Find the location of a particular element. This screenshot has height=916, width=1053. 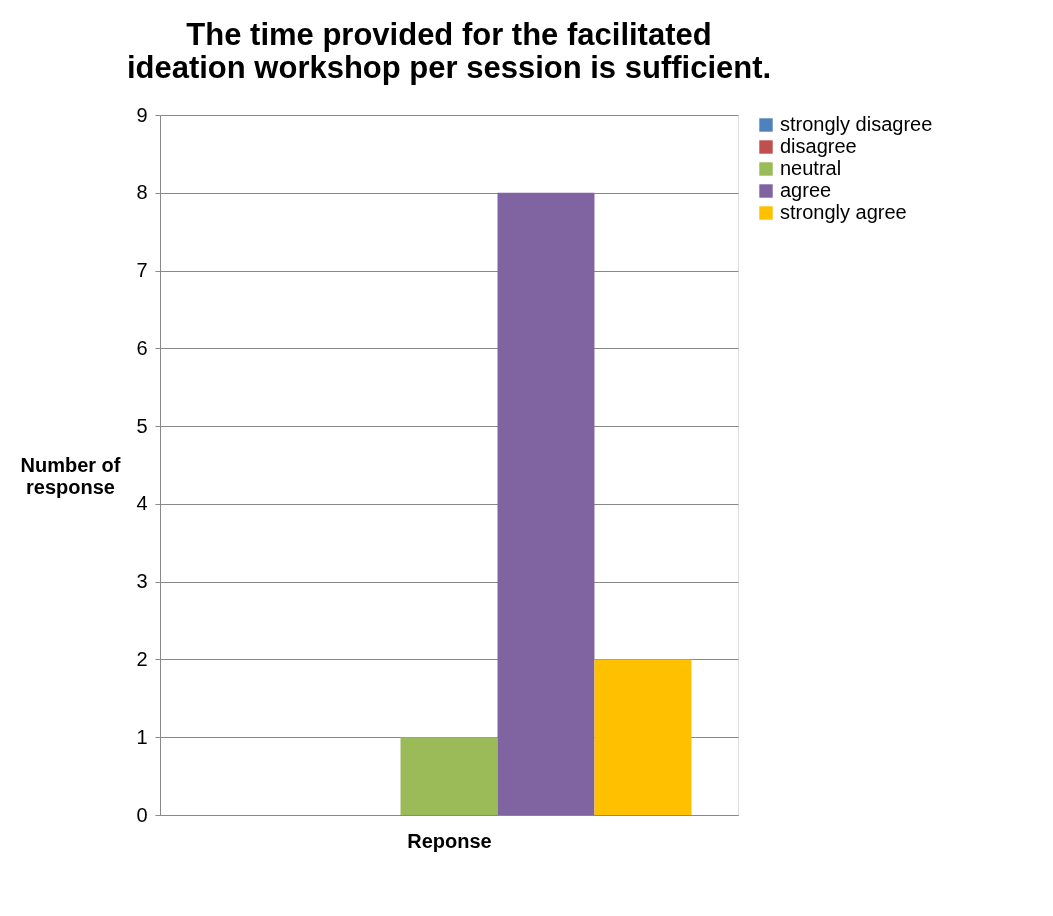

legend-label: strongly disagree is located at coordinates (856, 124).